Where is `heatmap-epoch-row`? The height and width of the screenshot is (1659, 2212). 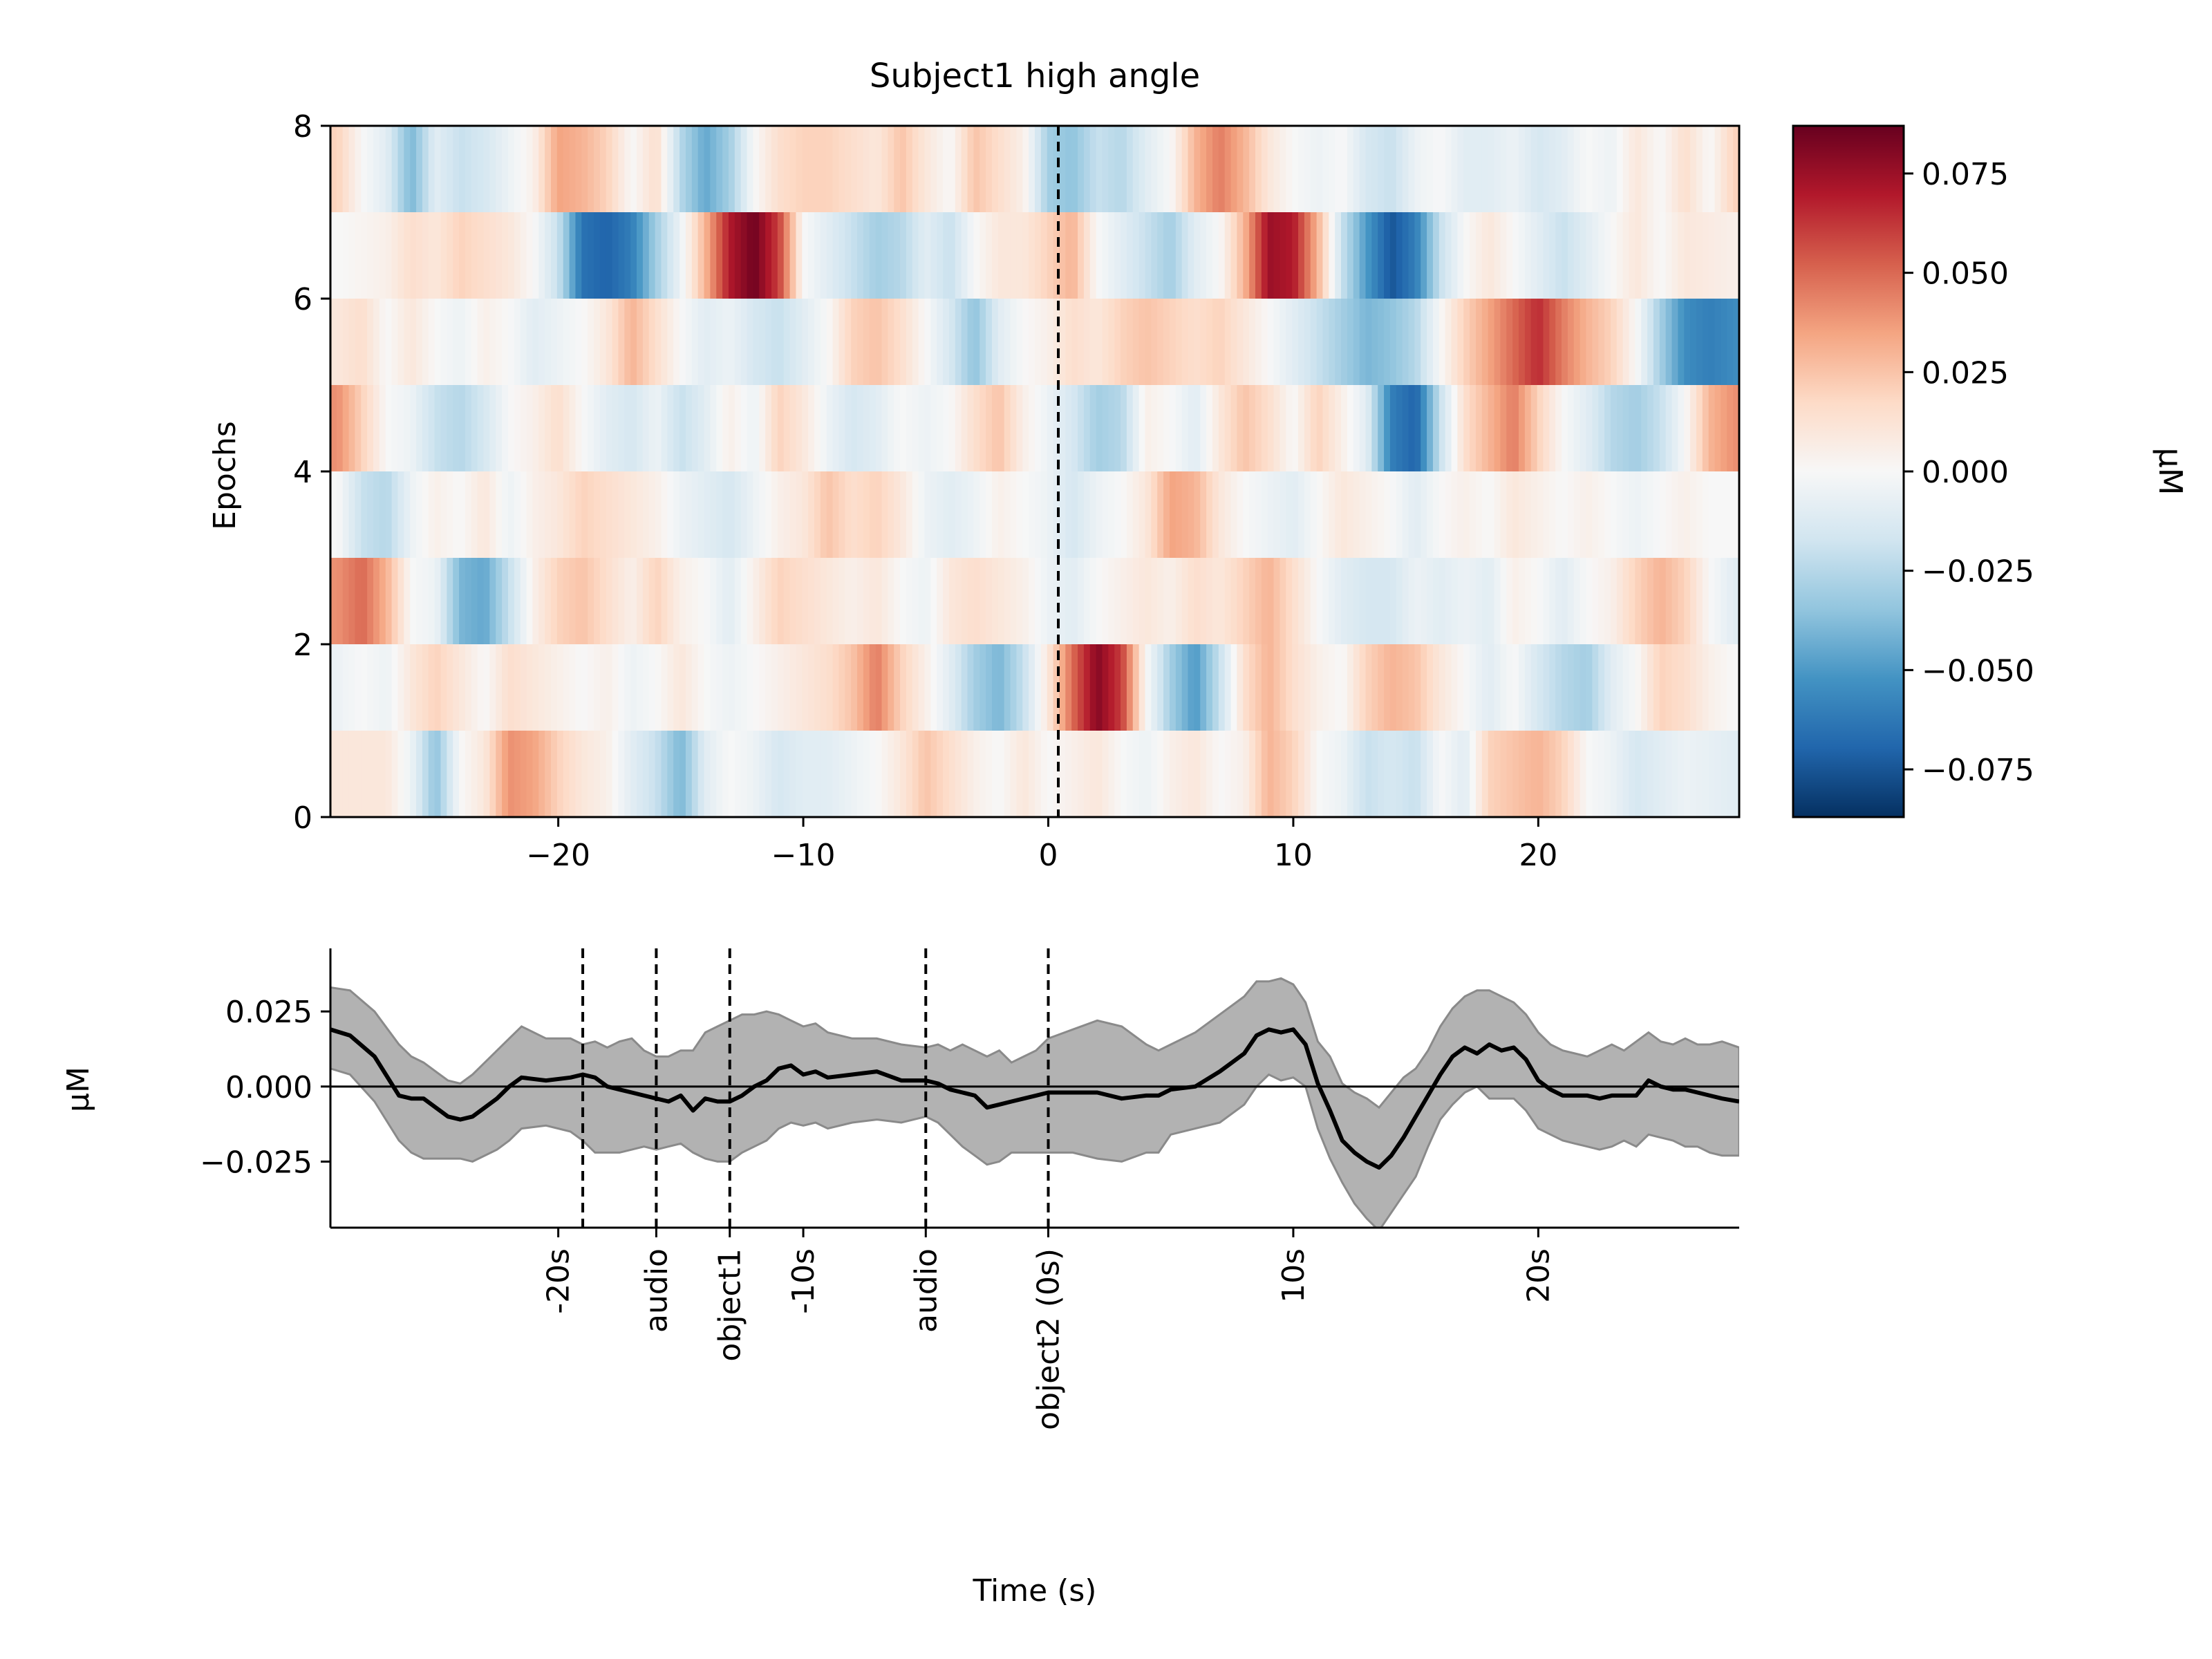
heatmap-epoch-row is located at coordinates (1035, 601).